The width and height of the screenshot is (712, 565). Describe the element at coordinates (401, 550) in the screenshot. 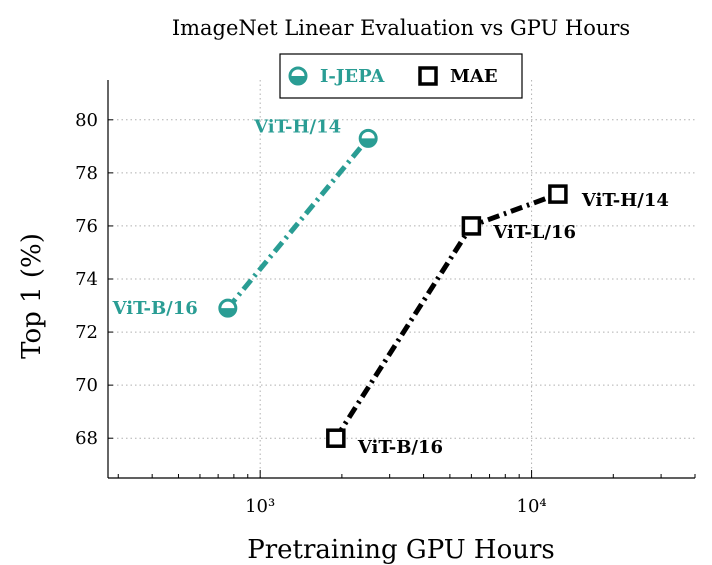

I see `x-axis-label: Pretraining GPU Hours` at that location.